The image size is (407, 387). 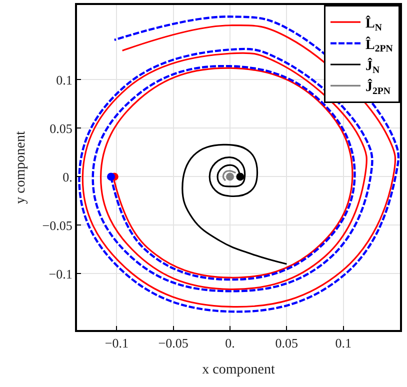 What do you see at coordinates (173, 343) in the screenshot?
I see `x-tick-label: −0.05` at bounding box center [173, 343].